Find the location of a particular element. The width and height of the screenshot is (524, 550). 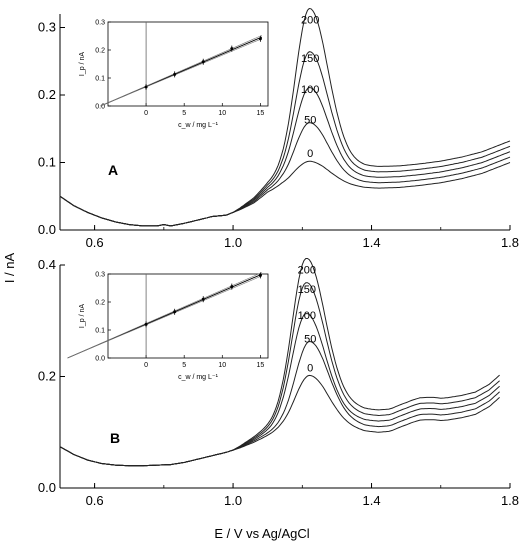

x-axis-title: E / V vs Ag/AgCl is located at coordinates (261, 533).